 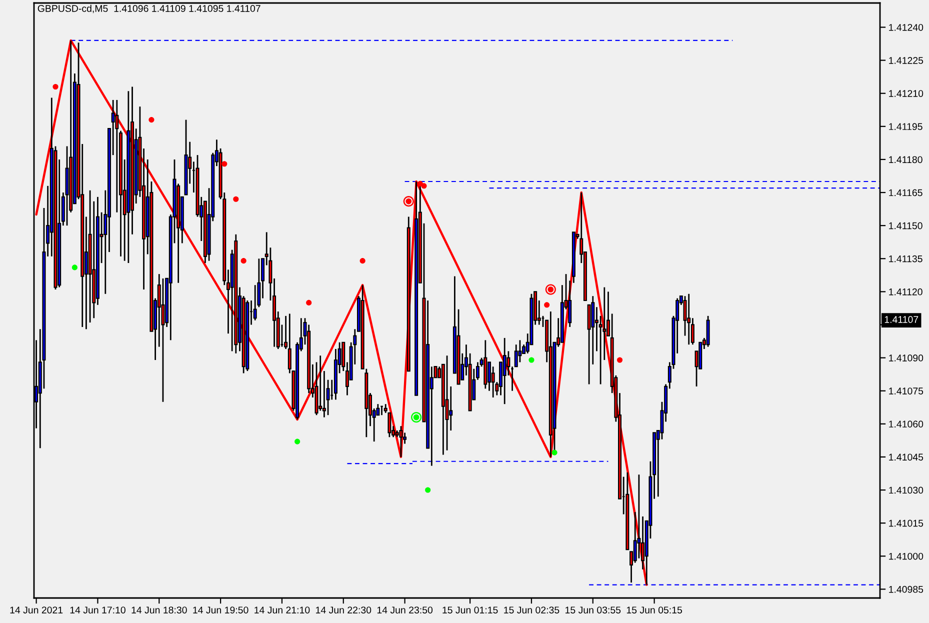 I want to click on y-tick-label: 1.41120, so click(x=905, y=292).